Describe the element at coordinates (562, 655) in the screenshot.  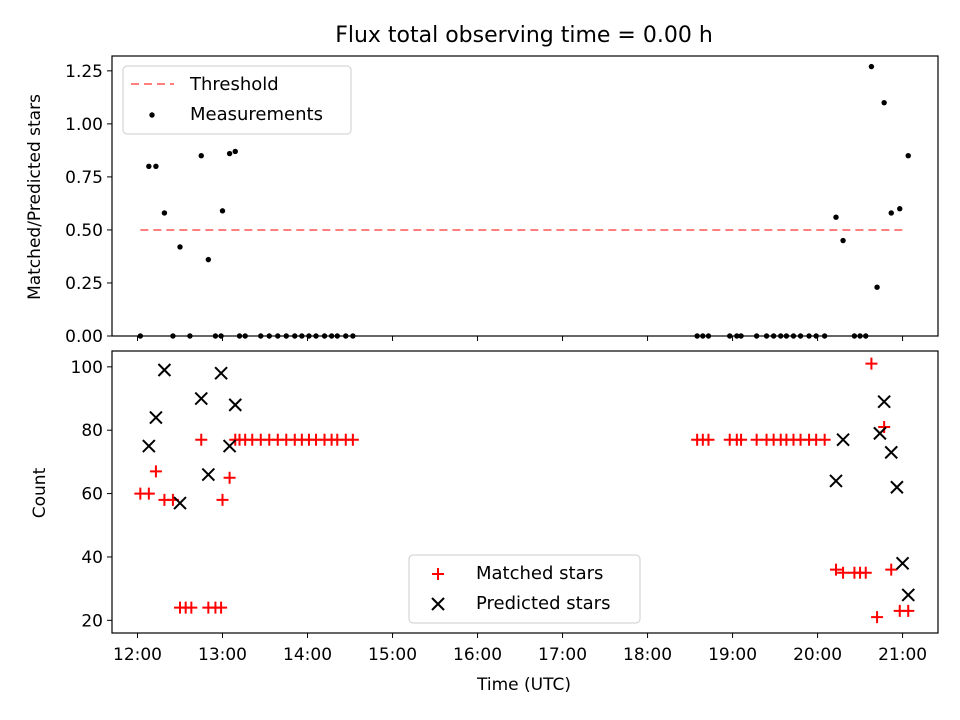
I see `count-x-tick-label: 17:00` at that location.